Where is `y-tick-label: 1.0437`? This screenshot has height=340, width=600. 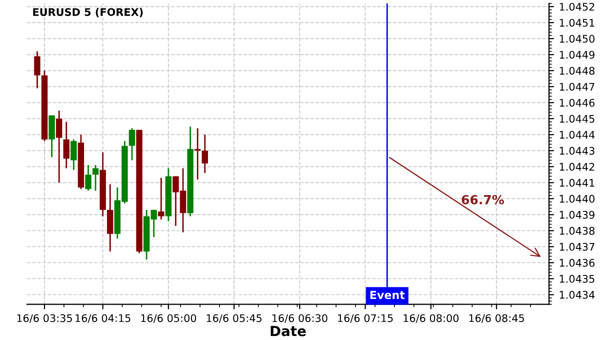
y-tick-label: 1.0437 is located at coordinates (577, 246).